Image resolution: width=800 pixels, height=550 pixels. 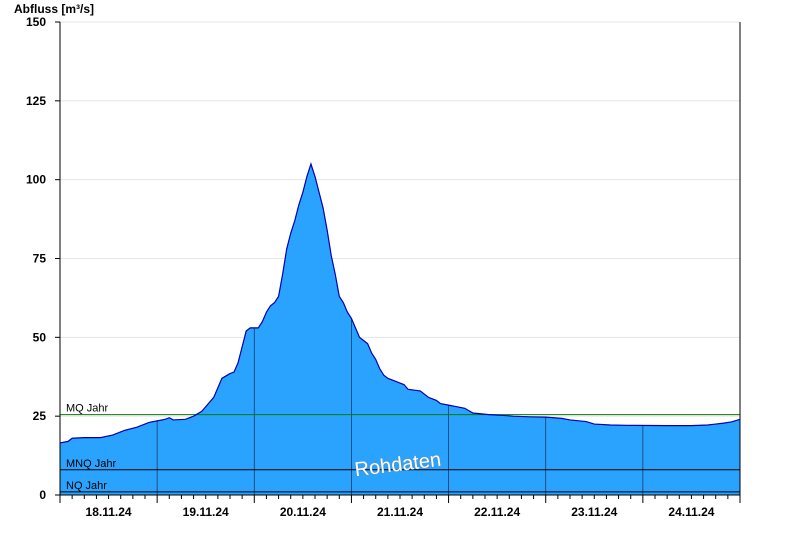 What do you see at coordinates (36, 180) in the screenshot?
I see `y-tick-label: 100` at bounding box center [36, 180].